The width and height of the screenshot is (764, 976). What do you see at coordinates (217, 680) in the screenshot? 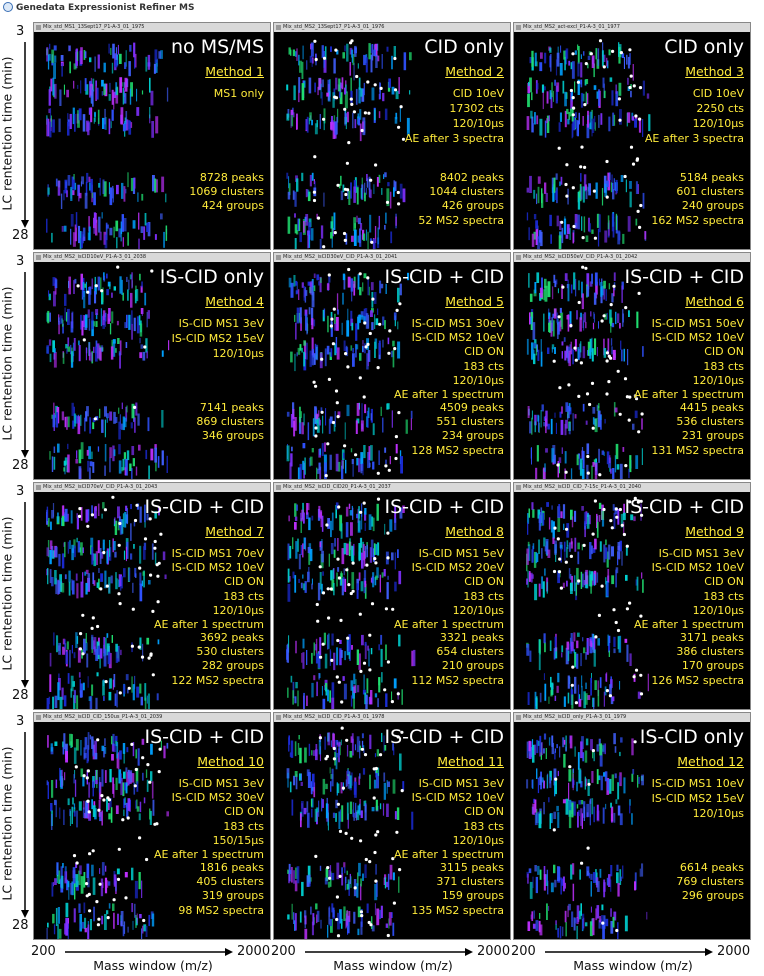
I see `result-line: 122 MS2 spectra` at bounding box center [217, 680].